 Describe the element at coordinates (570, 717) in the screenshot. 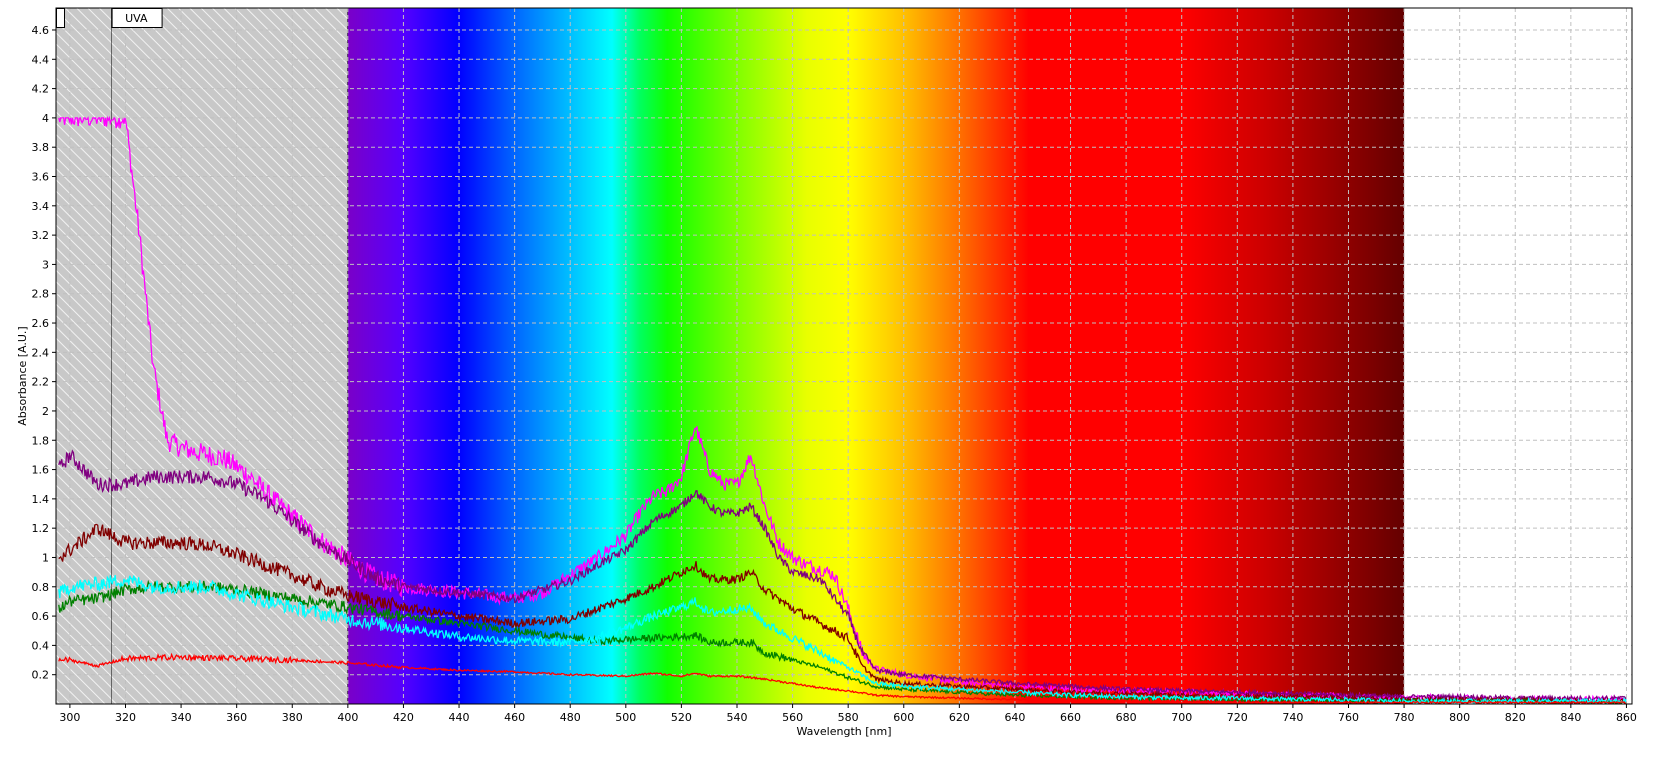

I see `x-tick-label: 480` at that location.